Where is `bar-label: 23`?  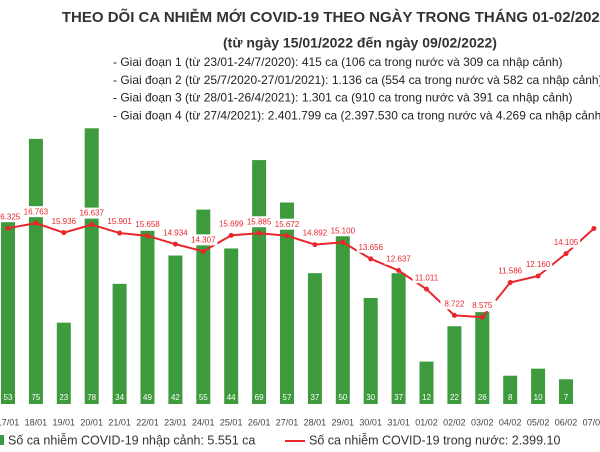
bar-label: 23 is located at coordinates (63, 397).